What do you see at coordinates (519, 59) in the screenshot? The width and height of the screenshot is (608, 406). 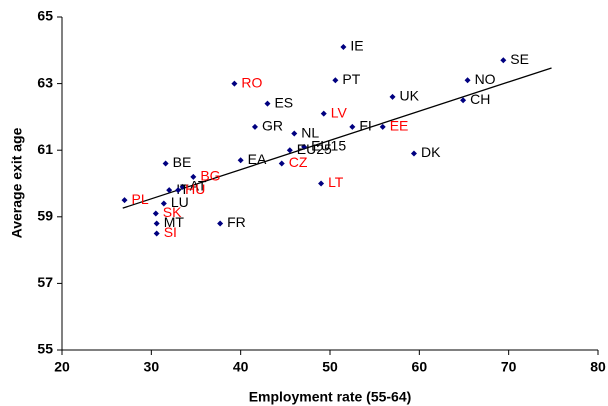 I see `point-label: SE` at bounding box center [519, 59].